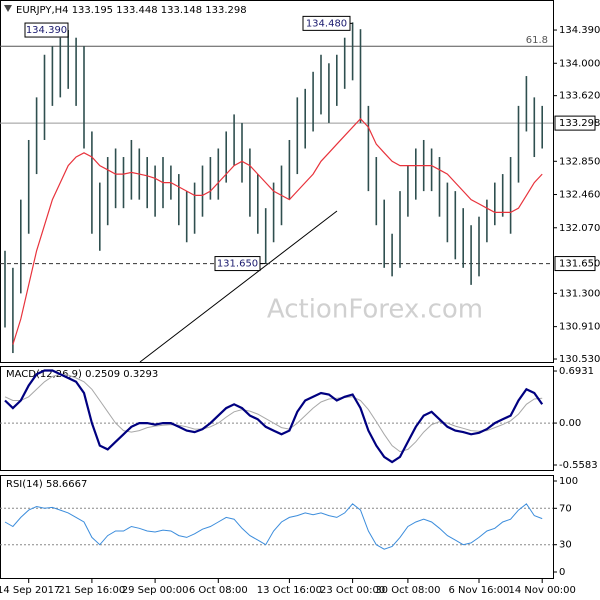 This screenshot has height=600, width=600. Describe the element at coordinates (570, 423) in the screenshot. I see `y-tick-label: 0.00` at that location.